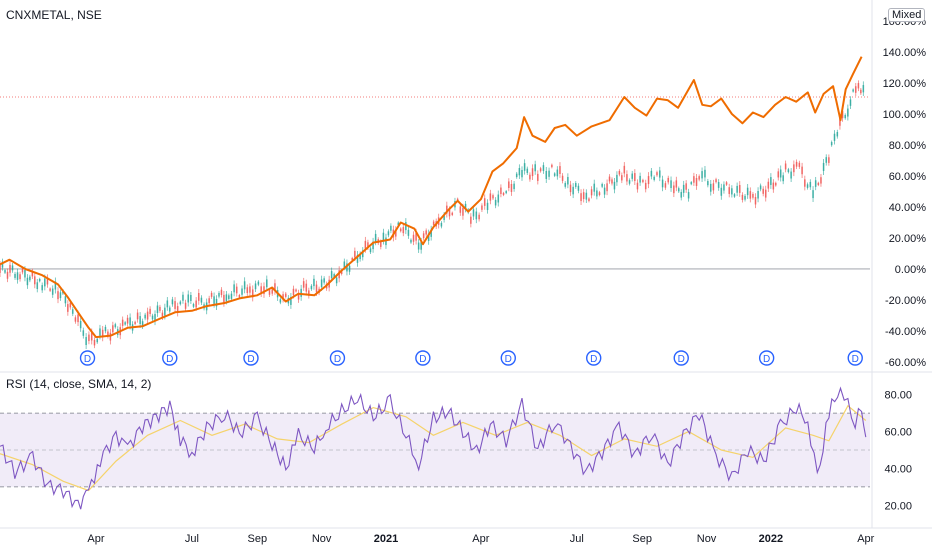 The height and width of the screenshot is (555, 932). Describe the element at coordinates (908, 177) in the screenshot. I see `y-tick-label: 60.00%` at that location.